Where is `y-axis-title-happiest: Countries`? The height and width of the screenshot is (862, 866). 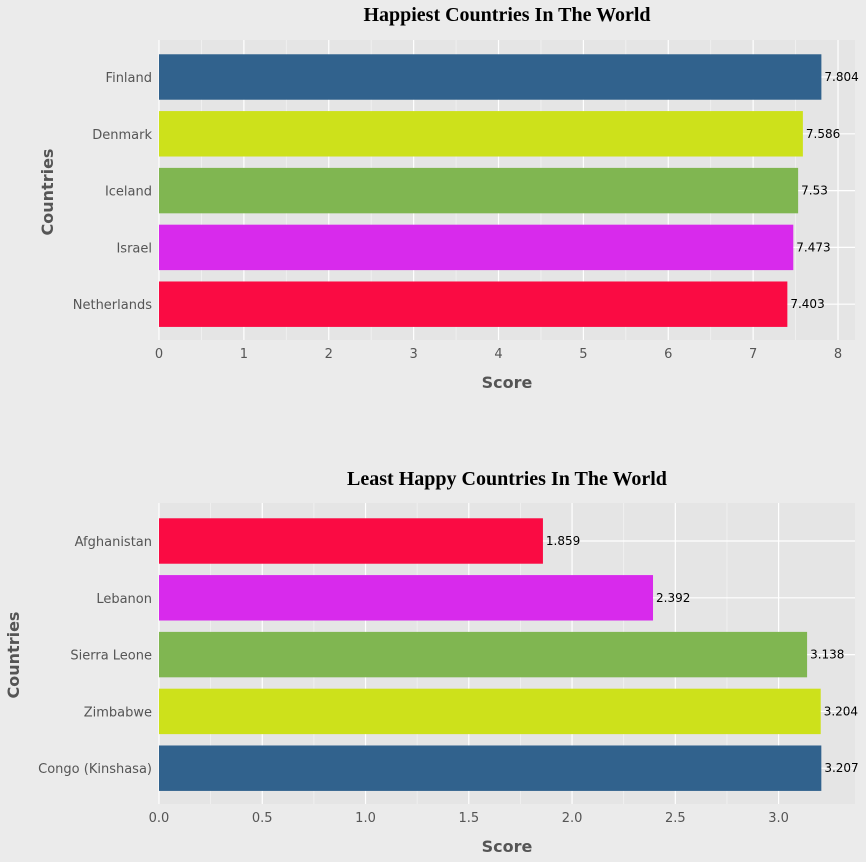 y-axis-title-happiest: Countries is located at coordinates (47, 192).